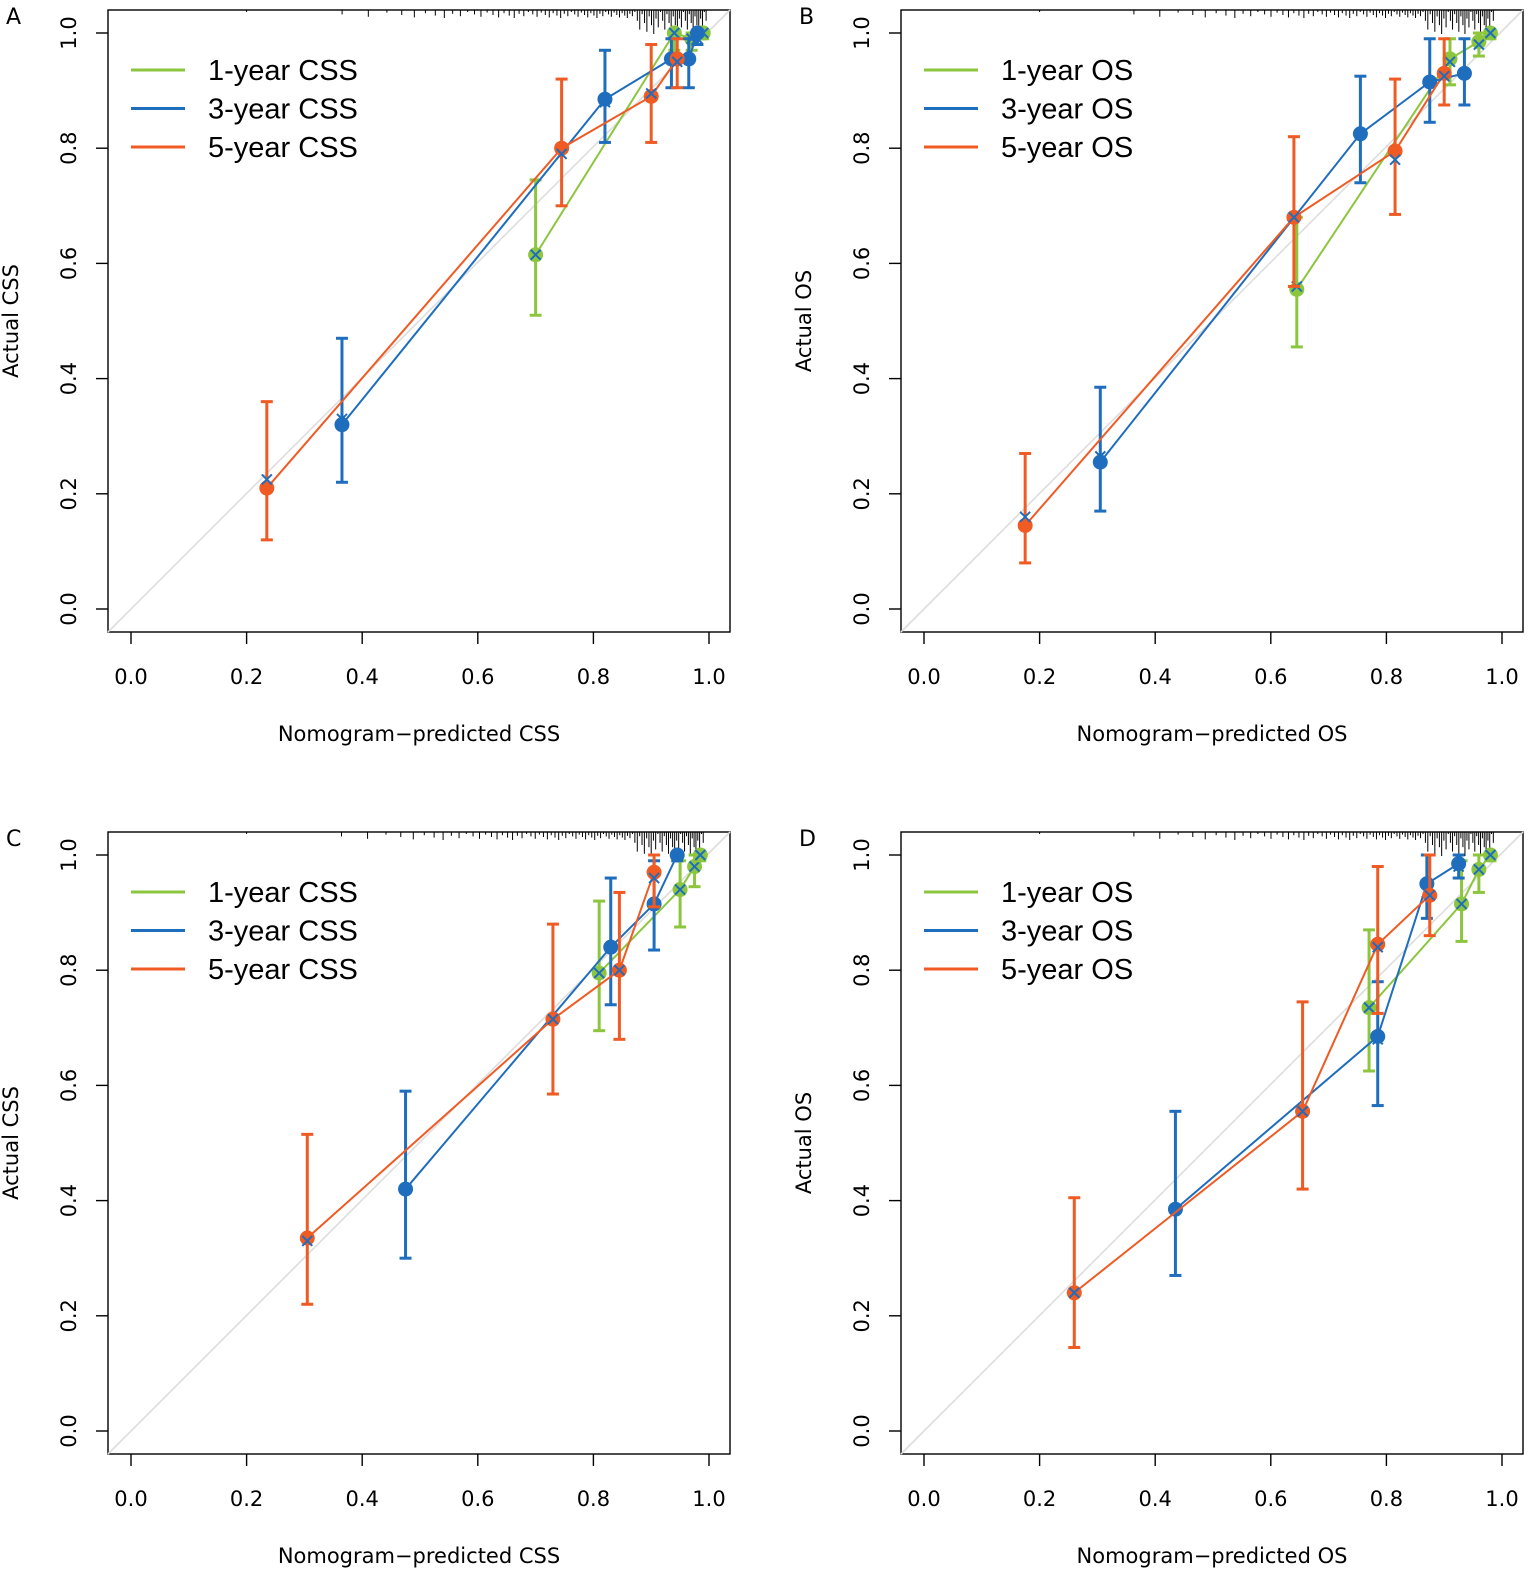 Image resolution: width=1535 pixels, height=1589 pixels. I want to click on y-axis-title: Actual CSS, so click(11, 1143).